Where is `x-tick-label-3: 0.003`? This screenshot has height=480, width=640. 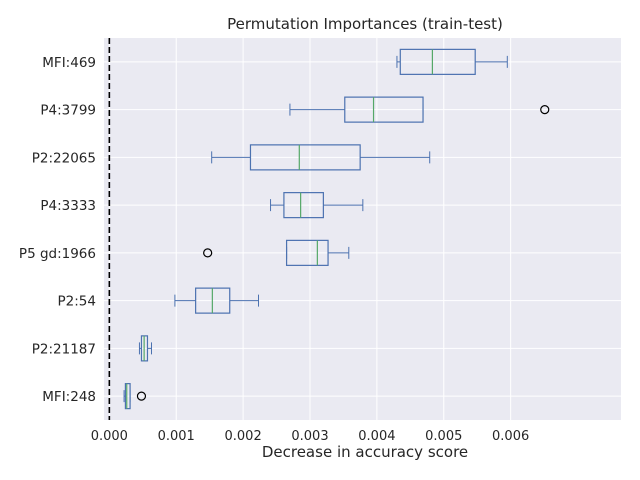
x-tick-label-3: 0.003 is located at coordinates (309, 436).